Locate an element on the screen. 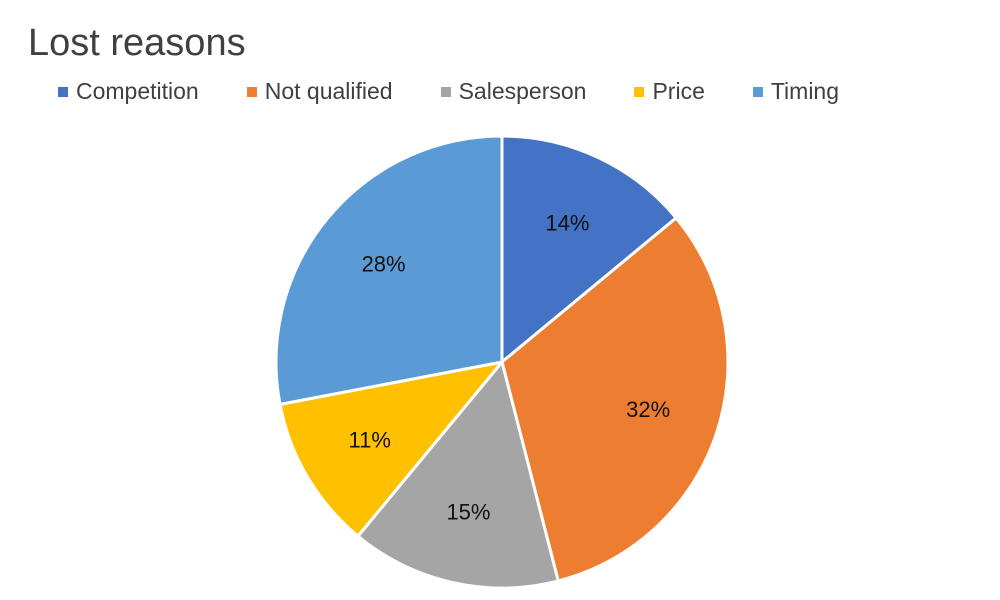 The image size is (1000, 600). legend-label-price: Price is located at coordinates (678, 91).